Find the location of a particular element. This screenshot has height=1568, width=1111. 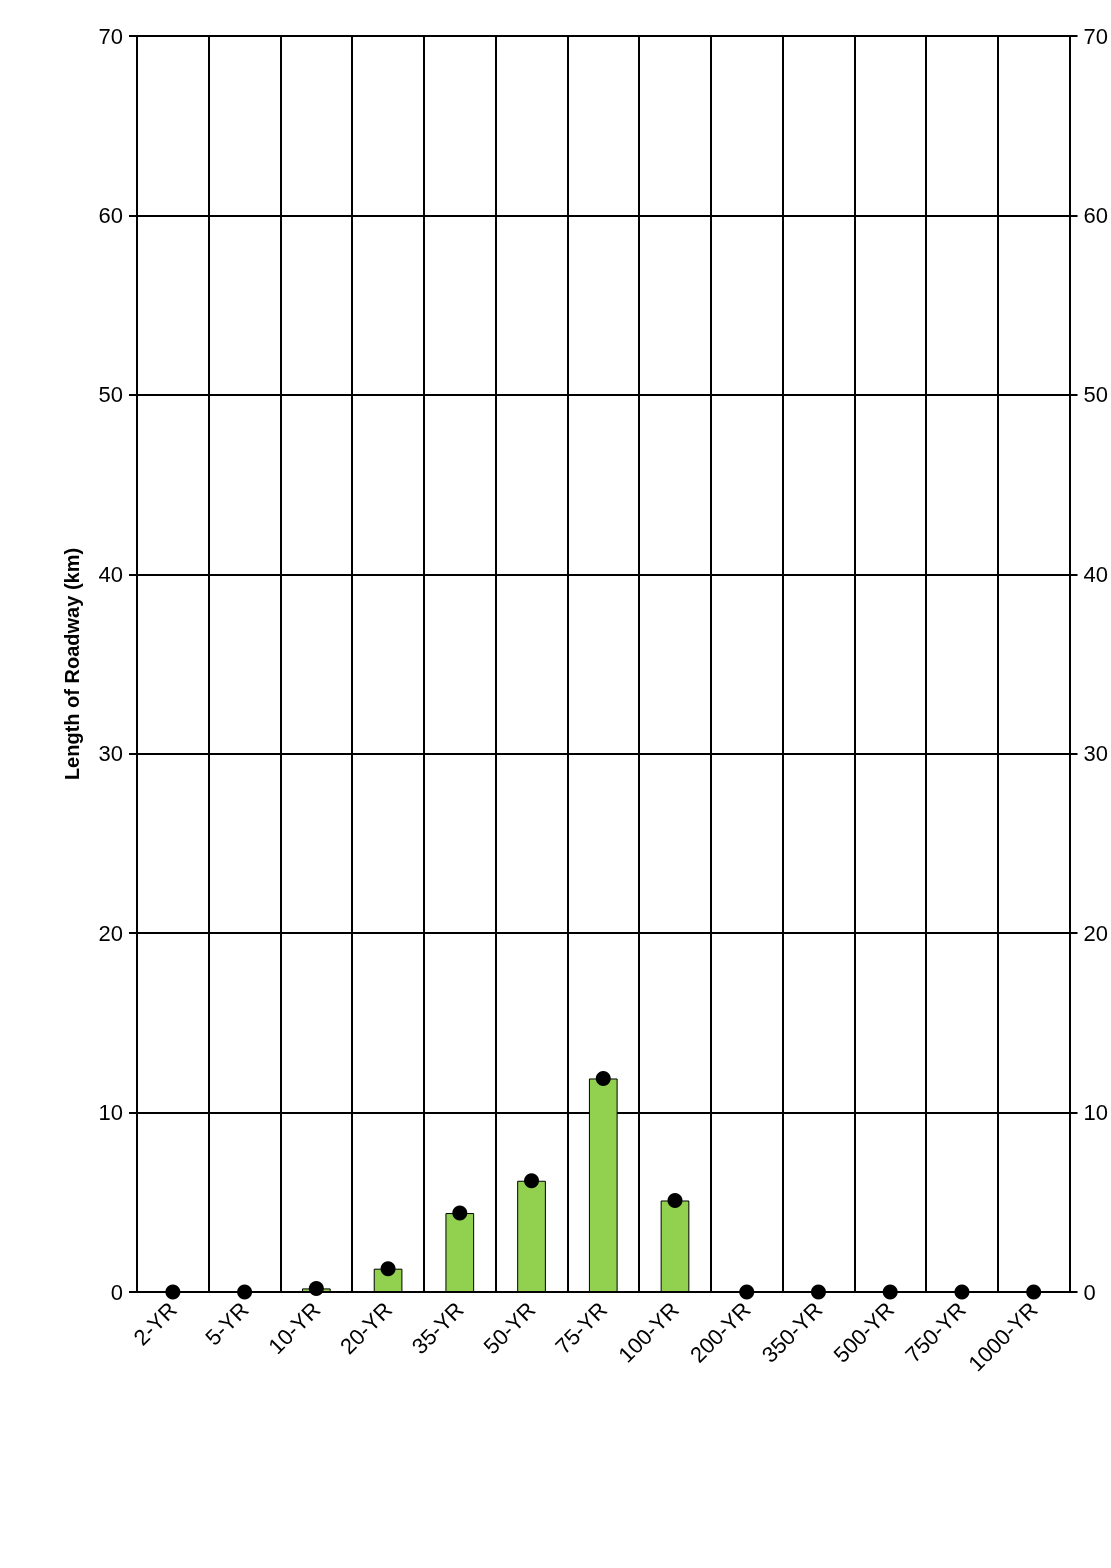

y-tick-label: 40 is located at coordinates (110, 574).